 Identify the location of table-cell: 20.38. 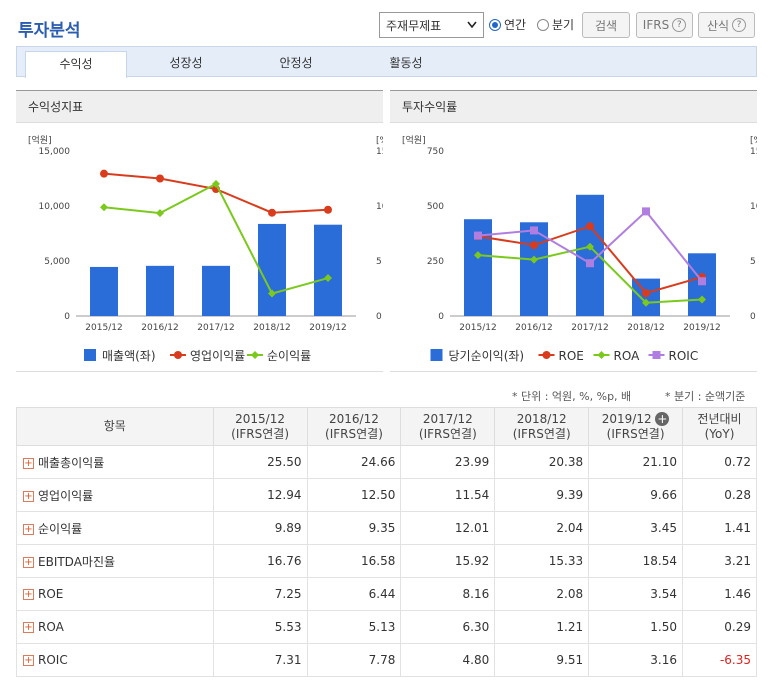
(542, 462).